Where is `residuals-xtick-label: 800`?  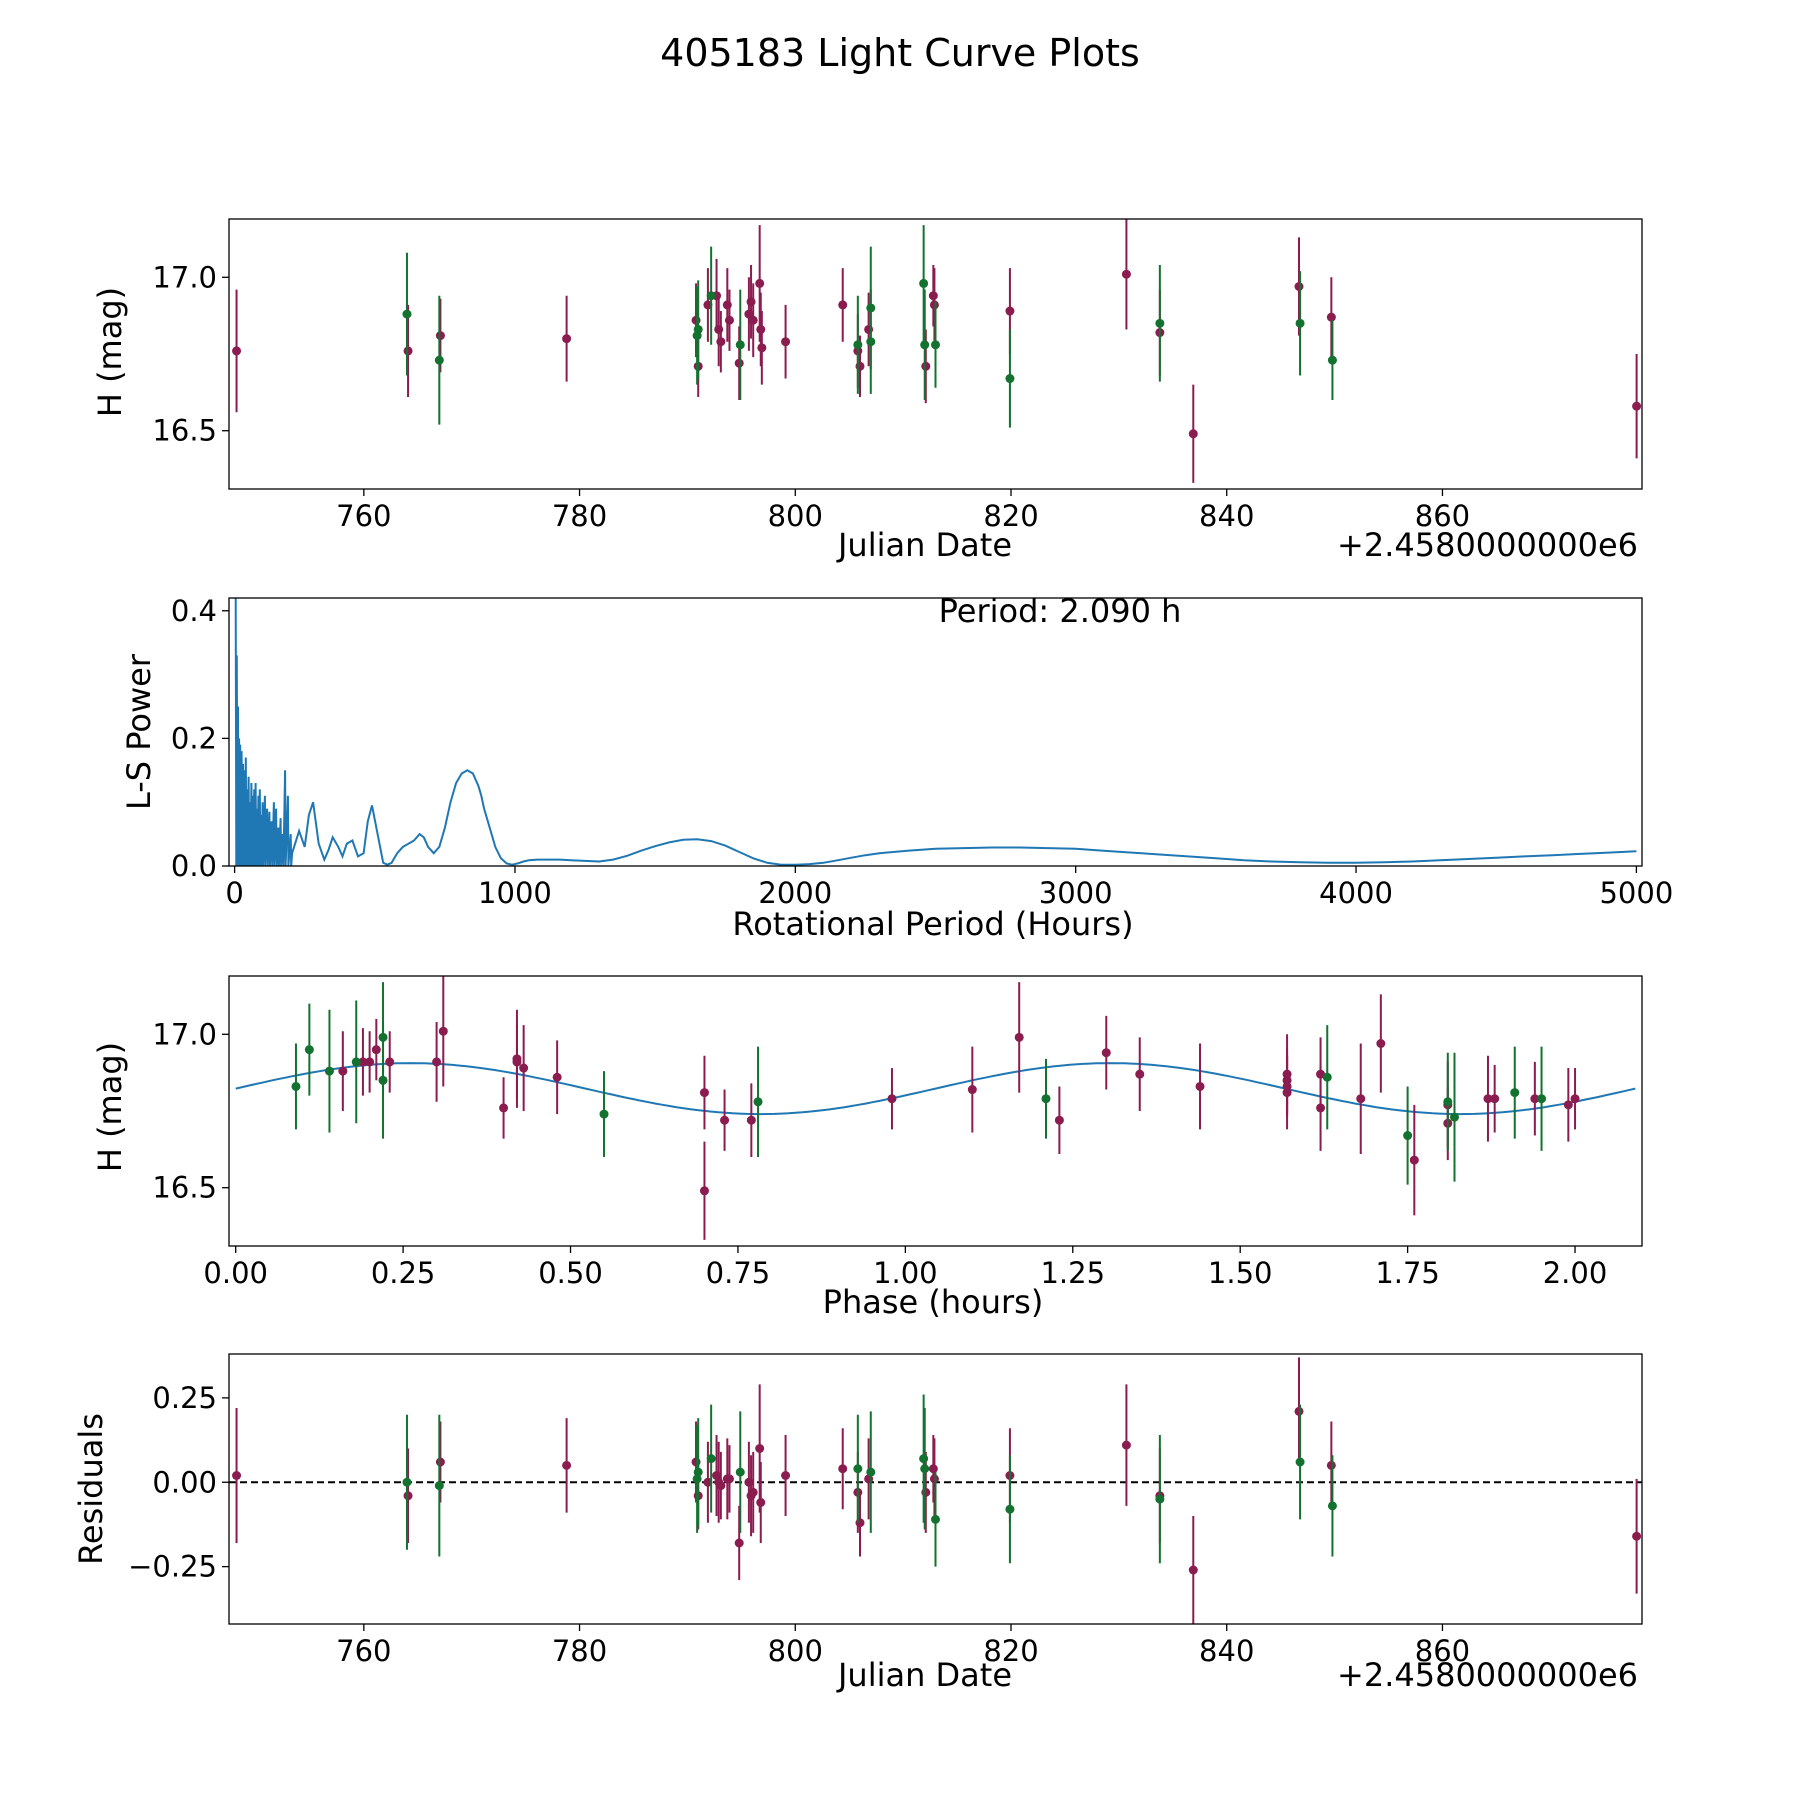
residuals-xtick-label: 800 is located at coordinates (795, 1651).